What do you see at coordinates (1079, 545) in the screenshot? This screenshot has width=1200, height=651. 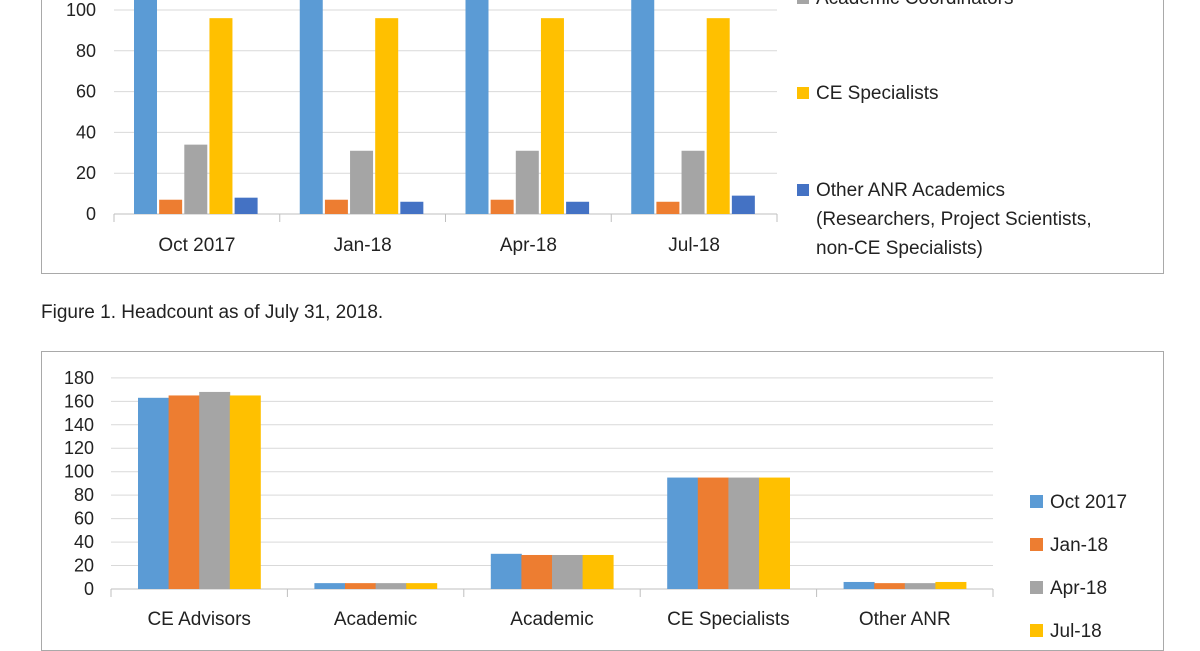 I see `legend-label: Jan-18` at bounding box center [1079, 545].